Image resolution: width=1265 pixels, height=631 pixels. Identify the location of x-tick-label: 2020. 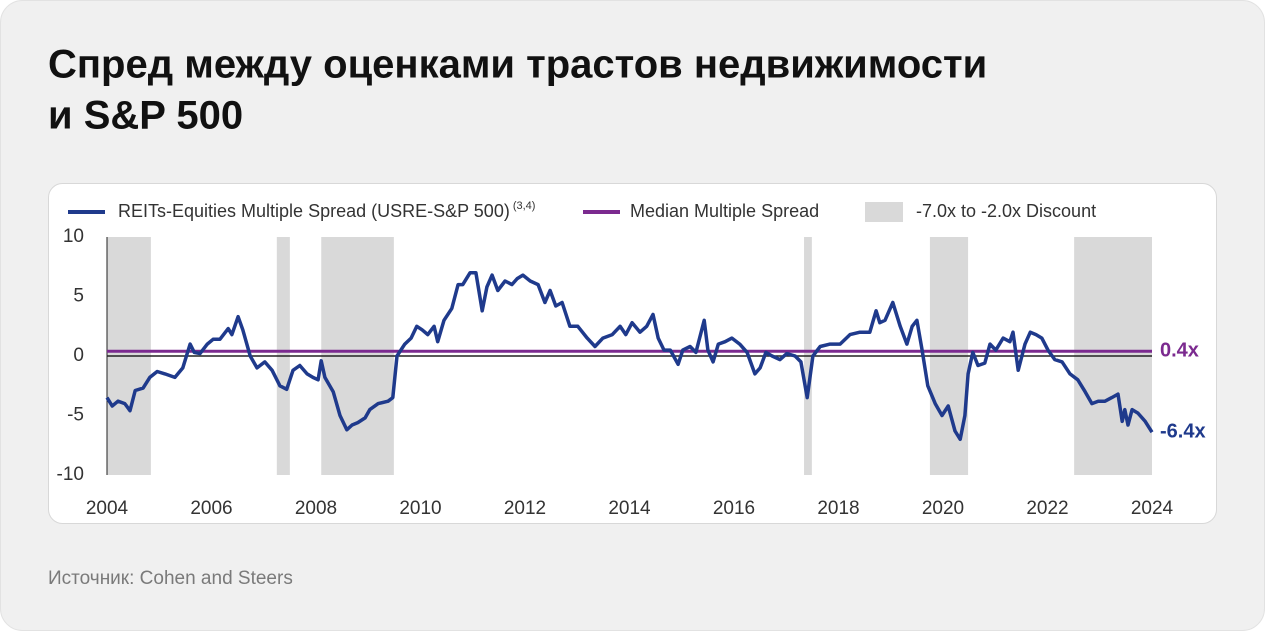
(943, 508).